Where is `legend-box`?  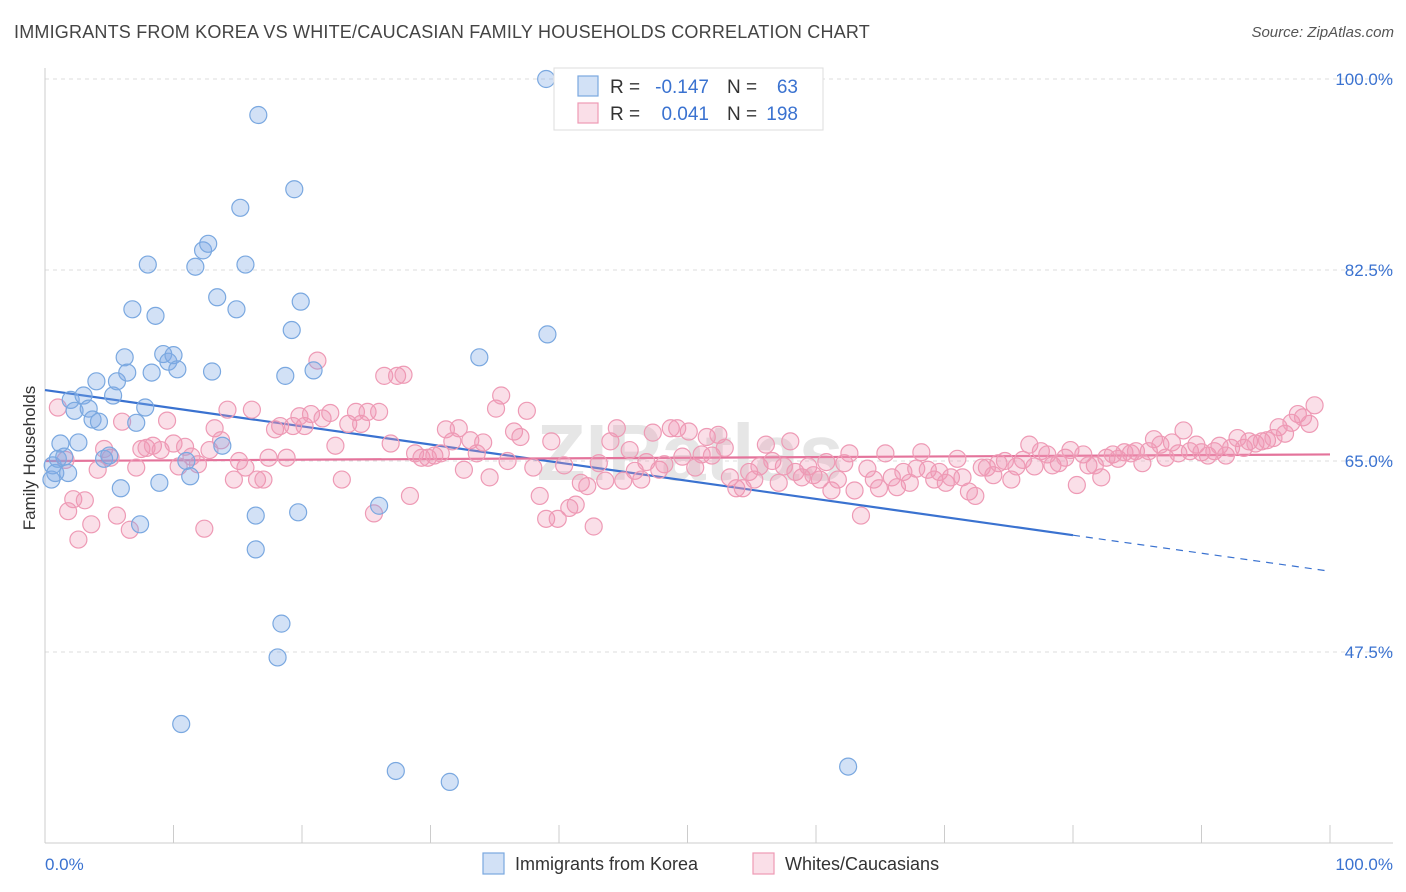 legend-box is located at coordinates (688, 99).